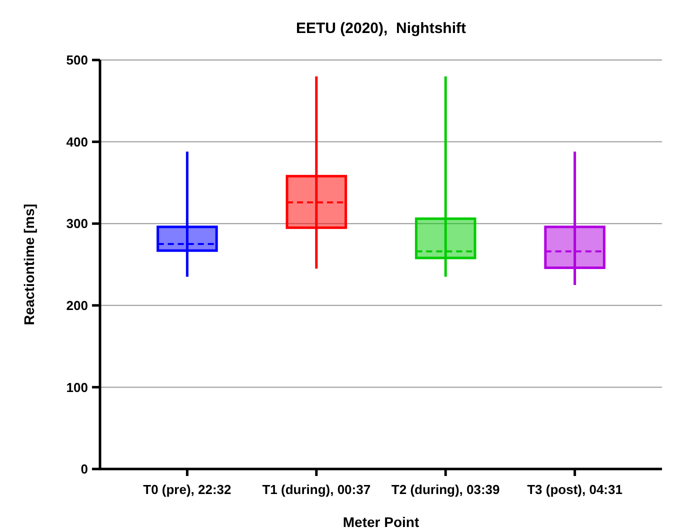 This screenshot has width=674, height=531. I want to click on y-tick-label: 400, so click(77, 142).